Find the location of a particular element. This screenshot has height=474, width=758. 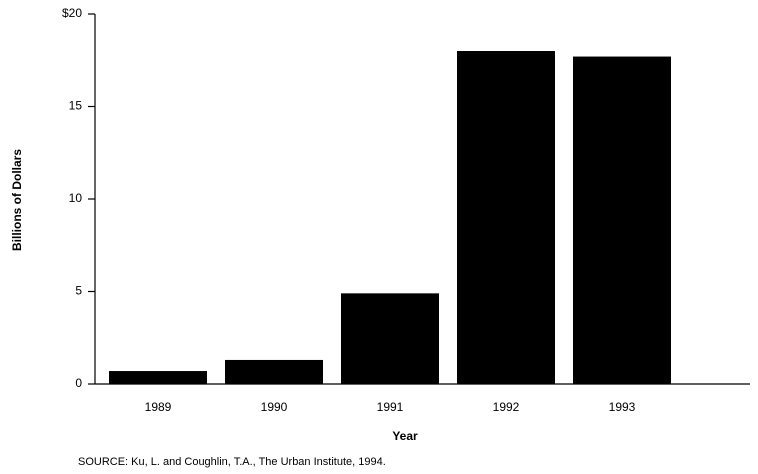

x-axis-label: Year is located at coordinates (405, 436).